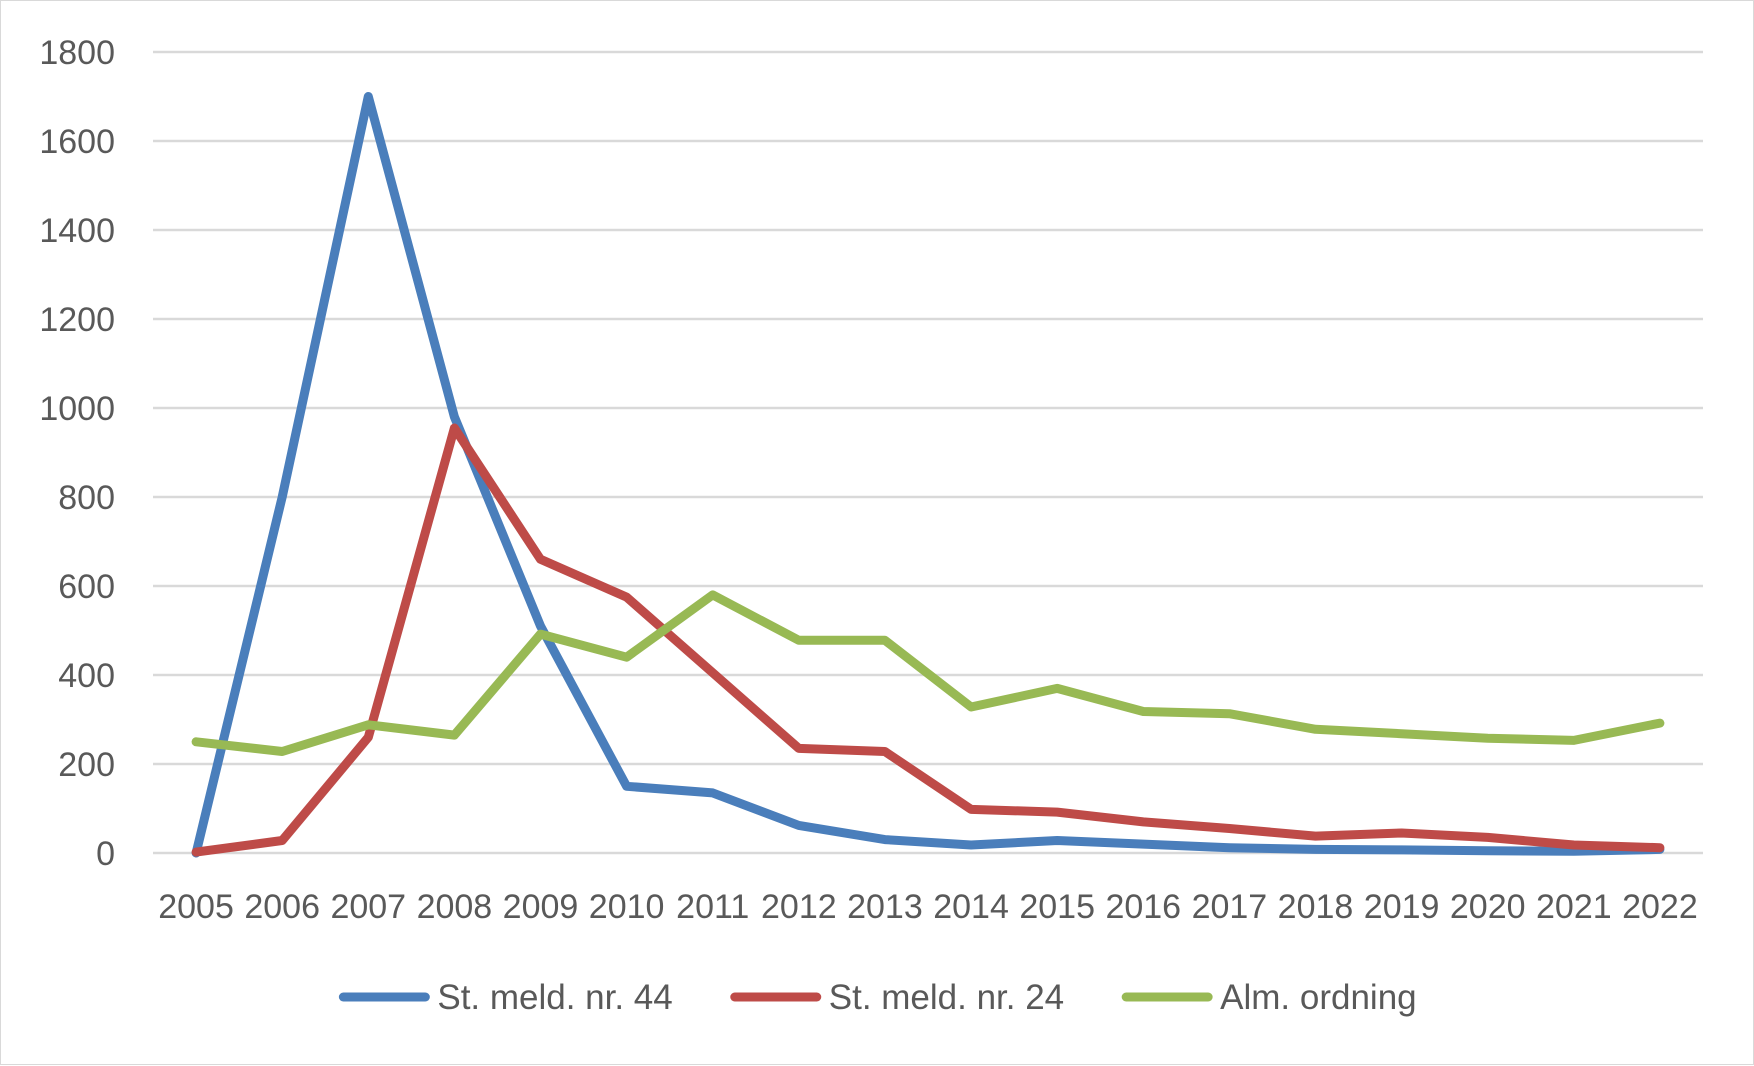 This screenshot has width=1754, height=1066. What do you see at coordinates (77, 320) in the screenshot?
I see `y-tick-label: 1200` at bounding box center [77, 320].